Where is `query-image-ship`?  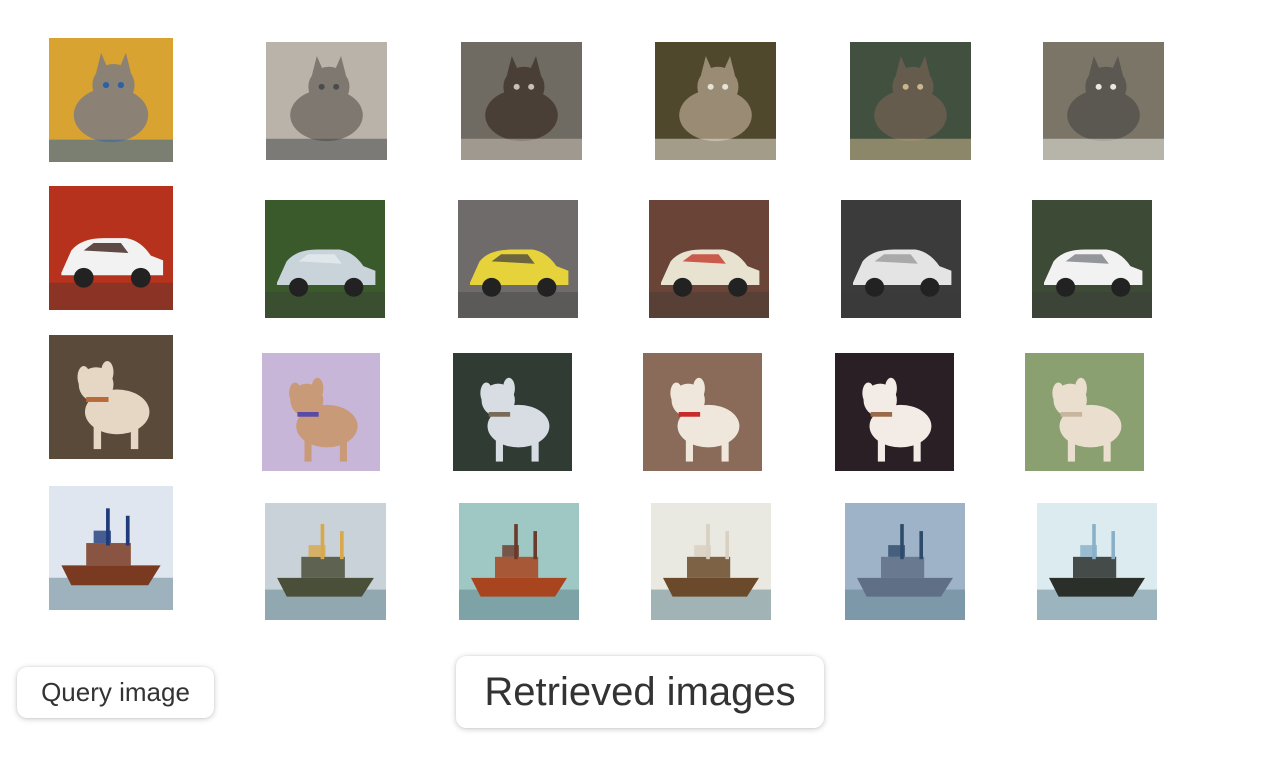 query-image-ship is located at coordinates (111, 548).